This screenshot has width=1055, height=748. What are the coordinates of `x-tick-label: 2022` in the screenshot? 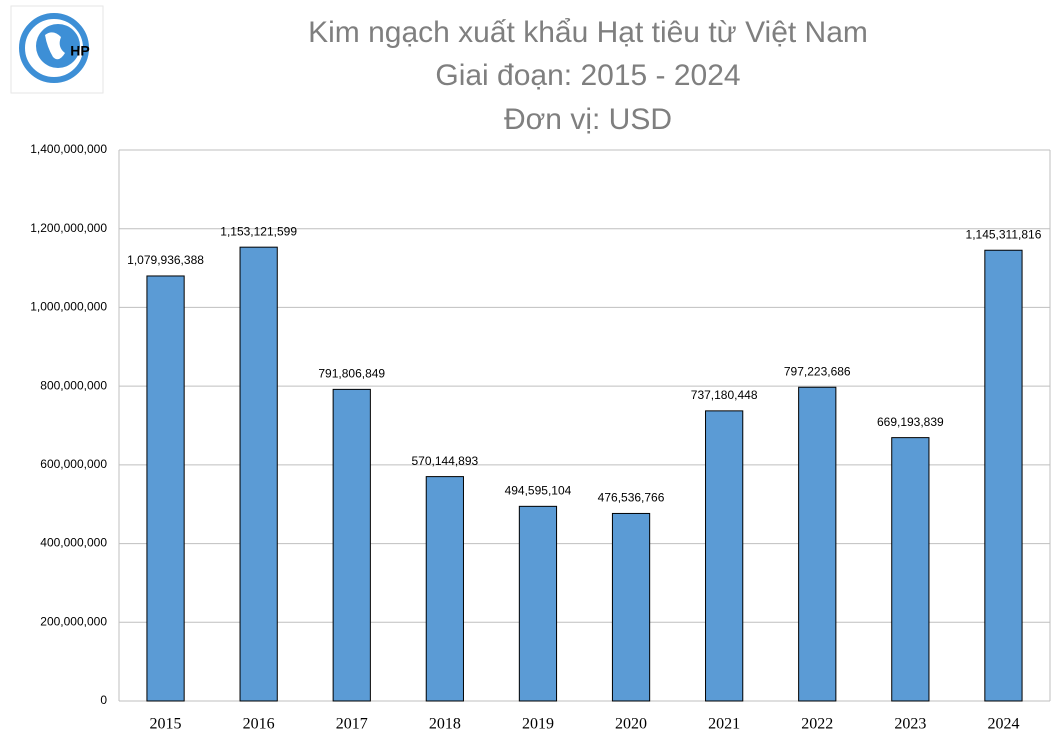 It's located at (817, 724).